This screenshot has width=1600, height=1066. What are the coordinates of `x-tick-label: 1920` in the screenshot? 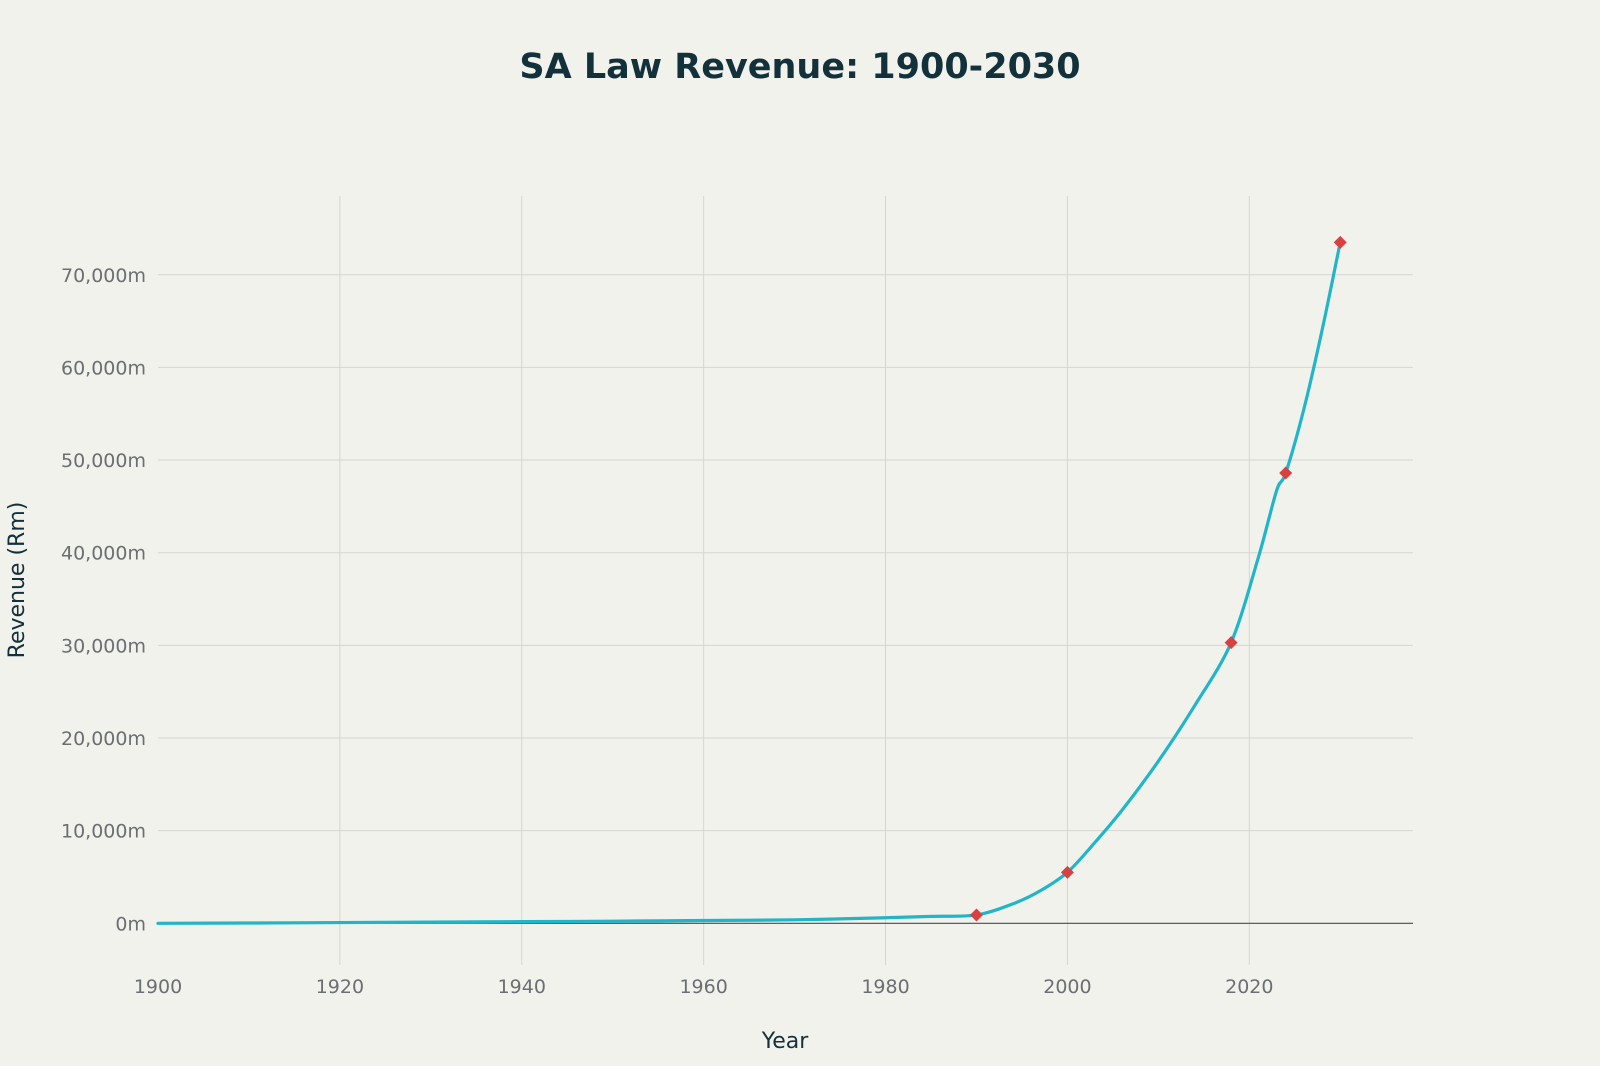 It's located at (340, 987).